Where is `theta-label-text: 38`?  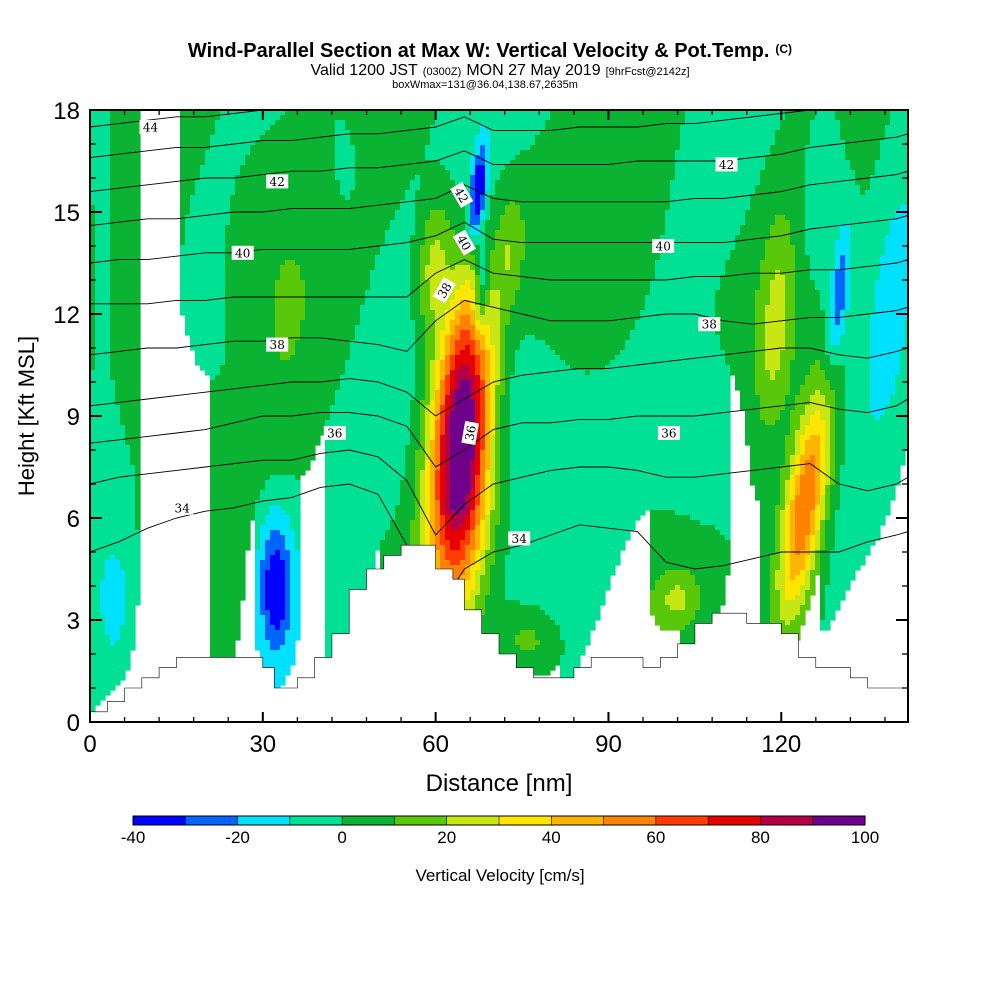 theta-label-text: 38 is located at coordinates (445, 290).